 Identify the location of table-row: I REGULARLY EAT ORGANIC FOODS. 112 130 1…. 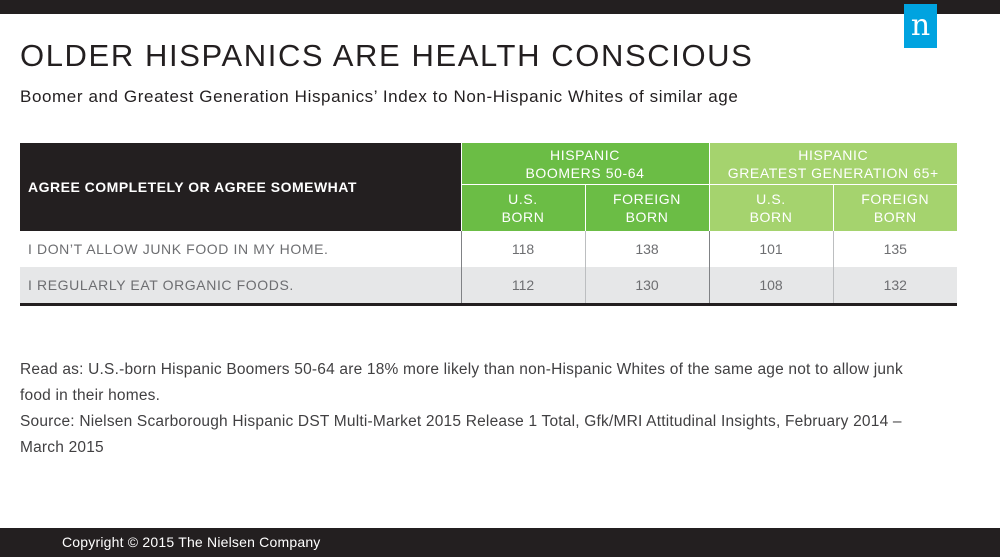
(488, 286).